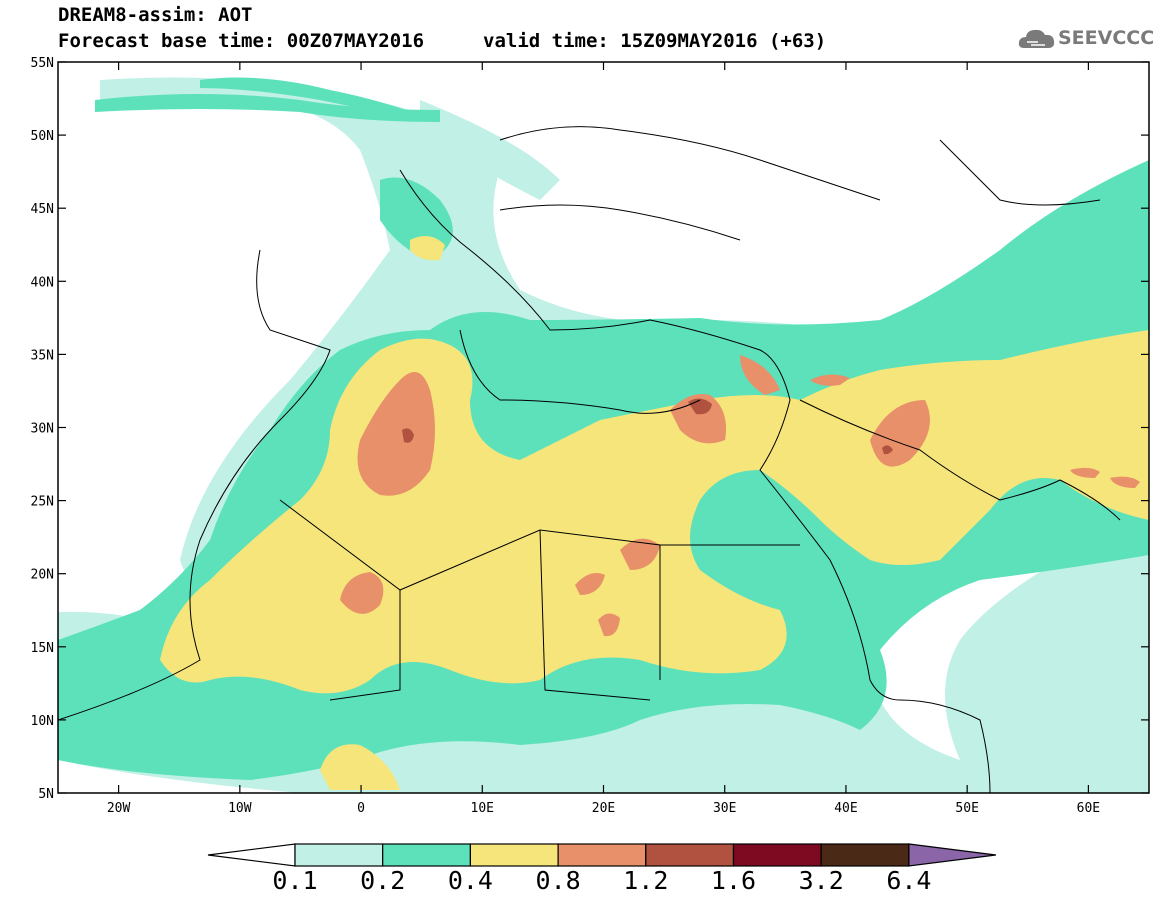 This screenshot has width=1165, height=905. I want to click on lat-label: 45N, so click(42, 209).